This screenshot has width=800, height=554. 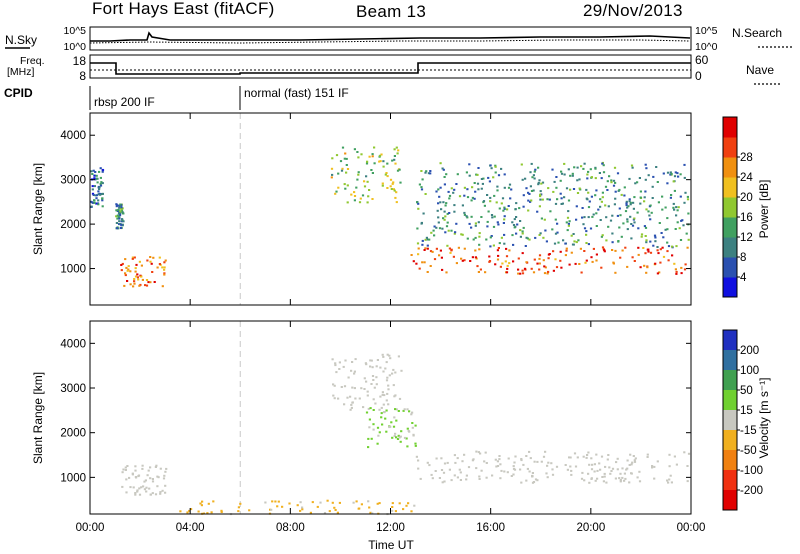 What do you see at coordinates (38, 418) in the screenshot?
I see `velocity-ylabel: Slant Range [km]` at bounding box center [38, 418].